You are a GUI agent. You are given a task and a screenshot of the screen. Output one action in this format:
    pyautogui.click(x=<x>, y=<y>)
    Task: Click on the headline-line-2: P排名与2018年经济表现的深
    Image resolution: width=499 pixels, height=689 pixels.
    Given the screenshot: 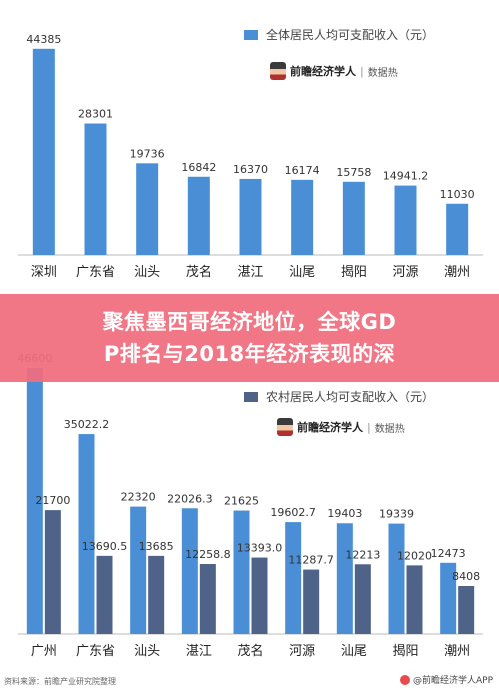 What is the action you would take?
    pyautogui.click(x=249, y=354)
    